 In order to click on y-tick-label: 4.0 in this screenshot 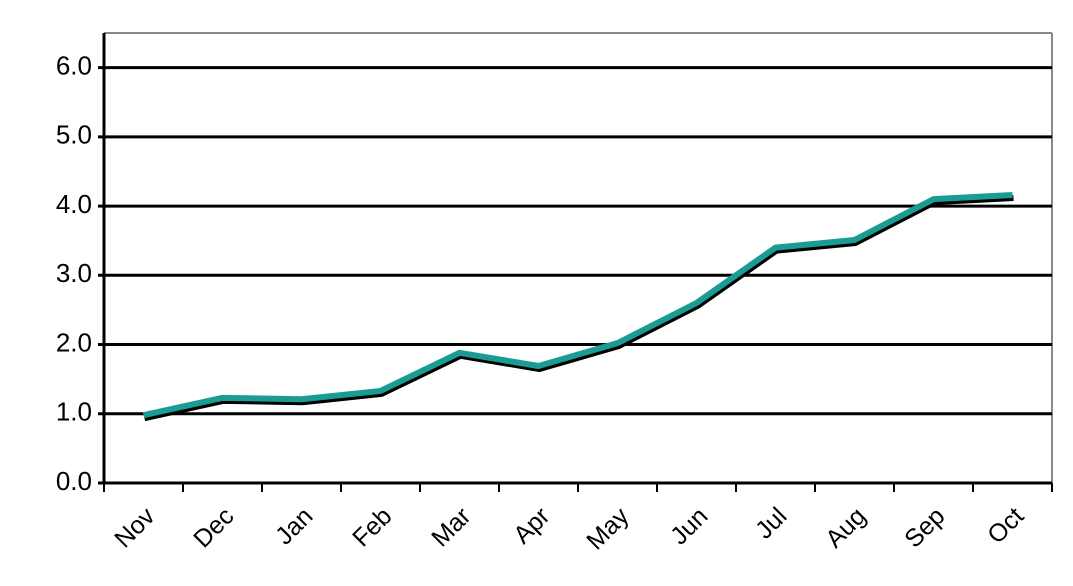, I will do `click(74, 204)`.